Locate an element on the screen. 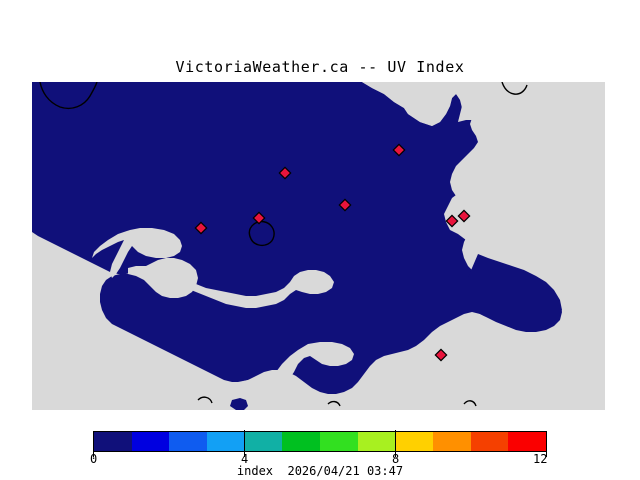  colorbar-caption: index 2026/04/21 03:47 is located at coordinates (320, 471).